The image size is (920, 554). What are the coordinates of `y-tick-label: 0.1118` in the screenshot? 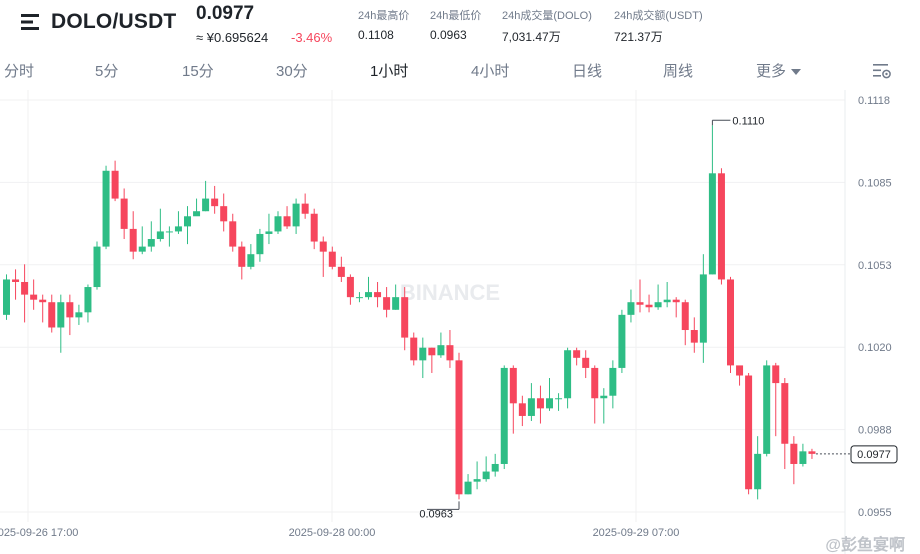 It's located at (874, 101).